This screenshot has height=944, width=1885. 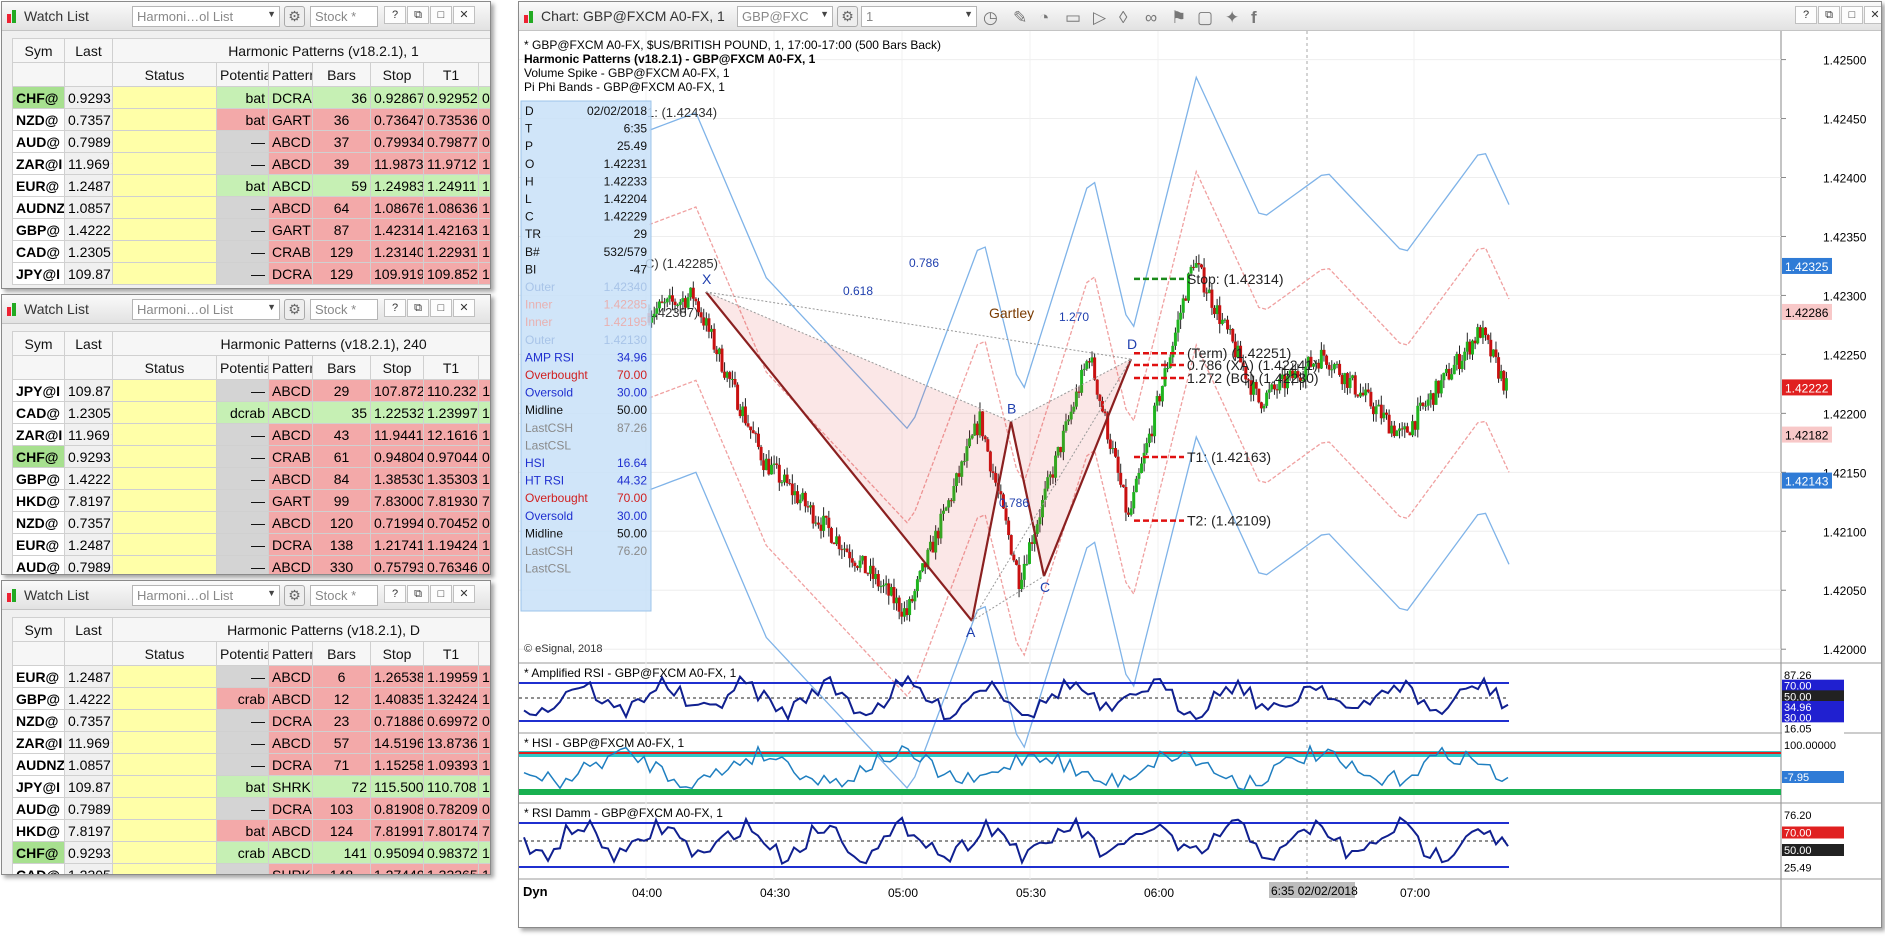 I want to click on symbol-cell: AUDNZ, so click(x=38, y=207).